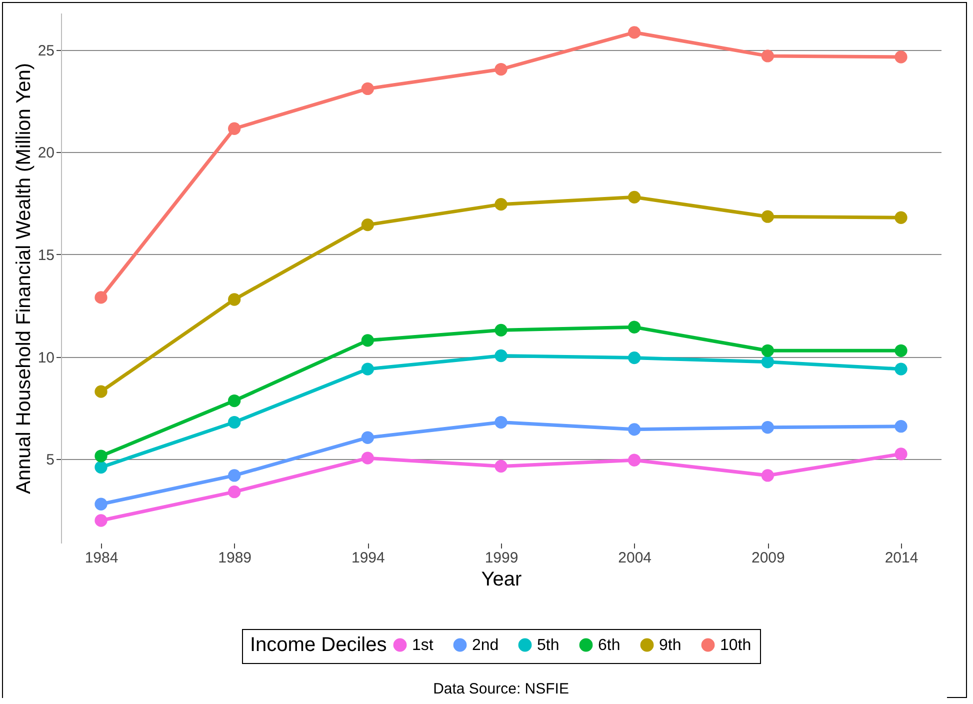  What do you see at coordinates (548, 645) in the screenshot?
I see `legend-label: 5th` at bounding box center [548, 645].